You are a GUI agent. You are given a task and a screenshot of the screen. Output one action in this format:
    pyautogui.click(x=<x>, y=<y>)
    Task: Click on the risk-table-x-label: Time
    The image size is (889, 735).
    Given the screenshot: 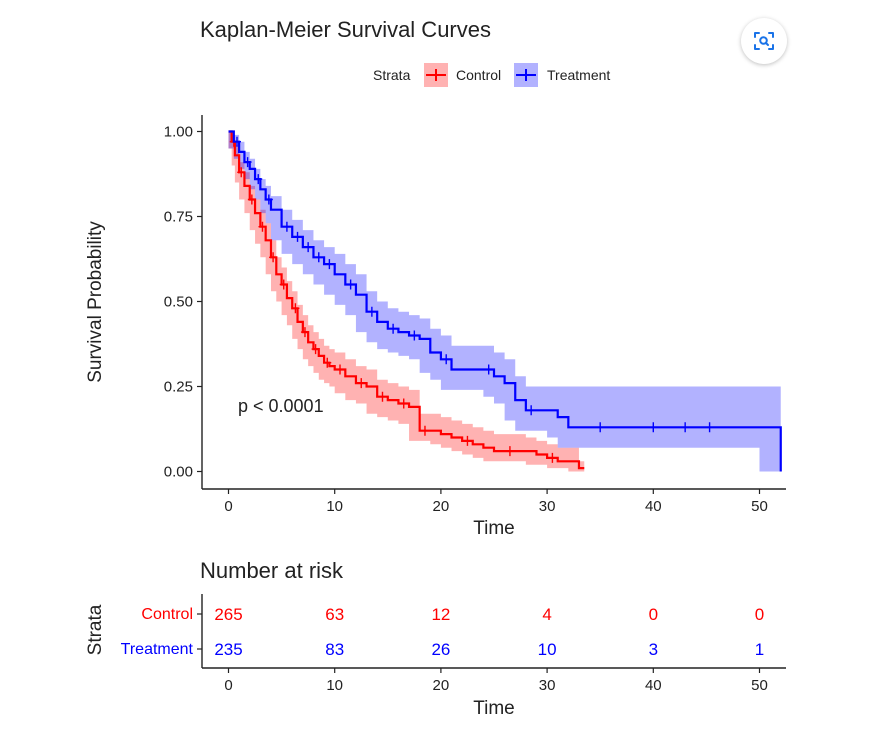 What is the action you would take?
    pyautogui.click(x=494, y=708)
    